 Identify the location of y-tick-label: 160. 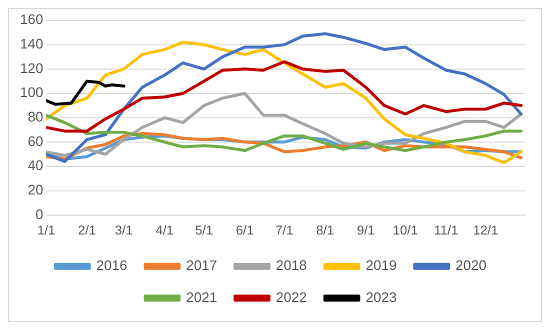
(32, 19).